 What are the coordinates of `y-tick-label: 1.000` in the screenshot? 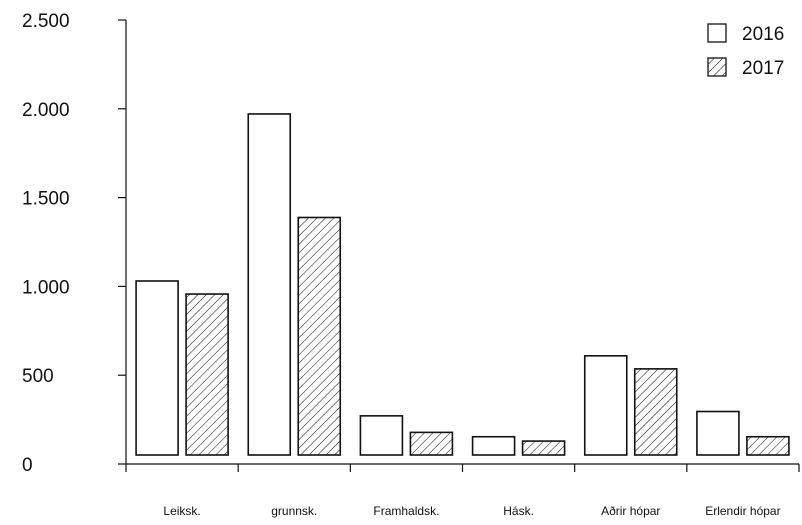 It's located at (46, 287).